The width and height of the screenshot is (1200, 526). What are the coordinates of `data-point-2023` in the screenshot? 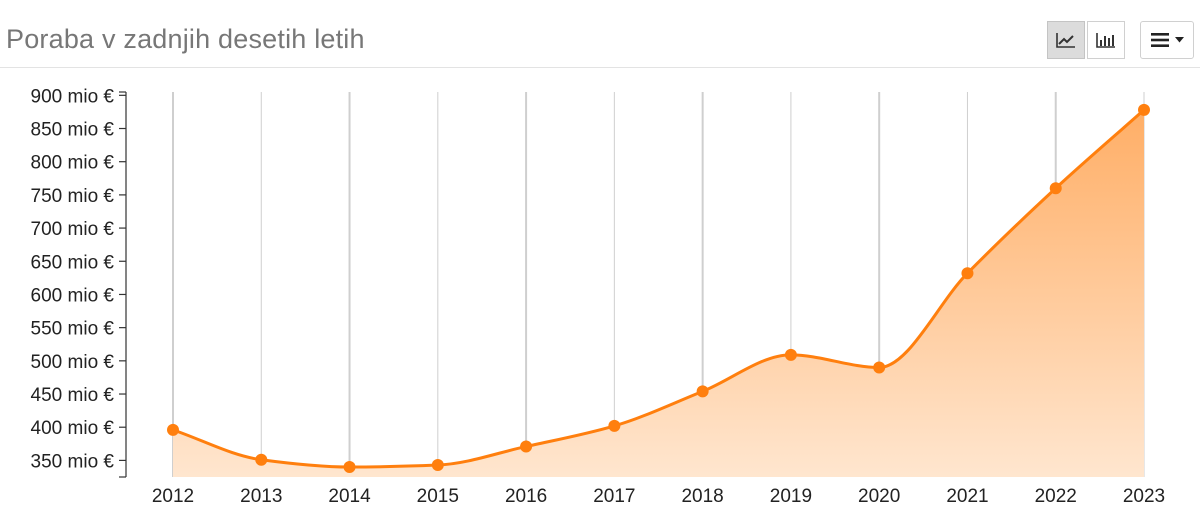 It's located at (1144, 109).